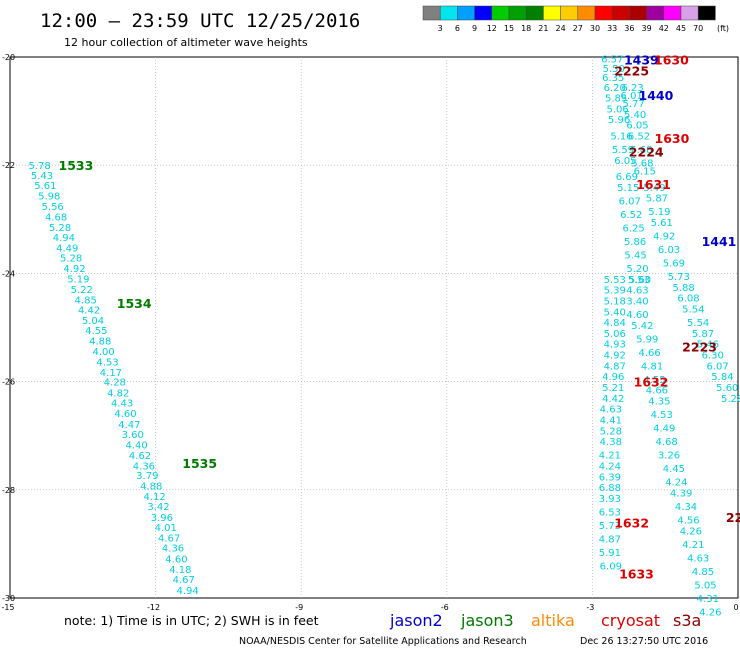  What do you see at coordinates (693, 310) in the screenshot?
I see `wave-height-point: 5.54` at bounding box center [693, 310].